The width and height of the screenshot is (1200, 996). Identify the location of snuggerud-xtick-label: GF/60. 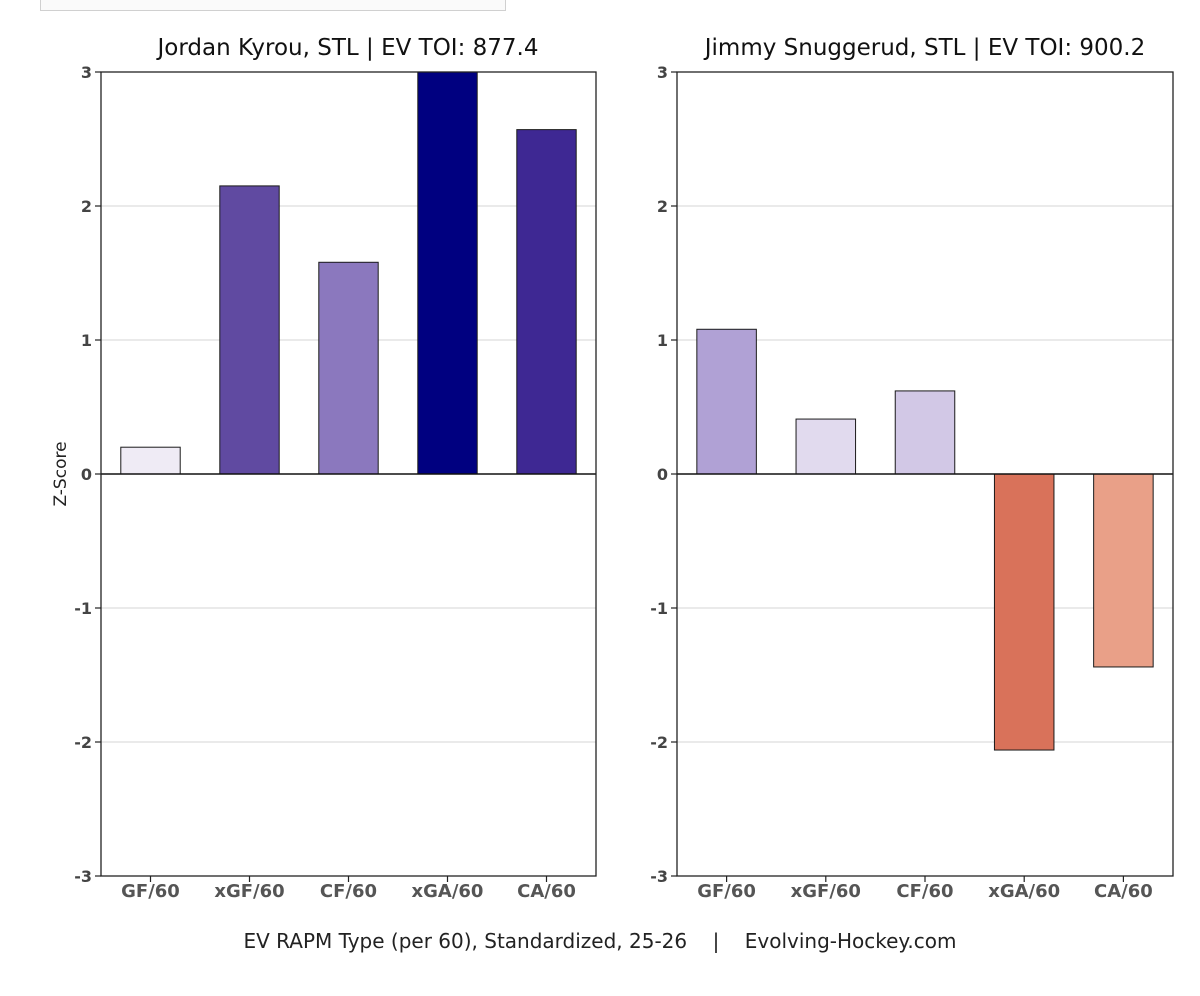
(726, 891).